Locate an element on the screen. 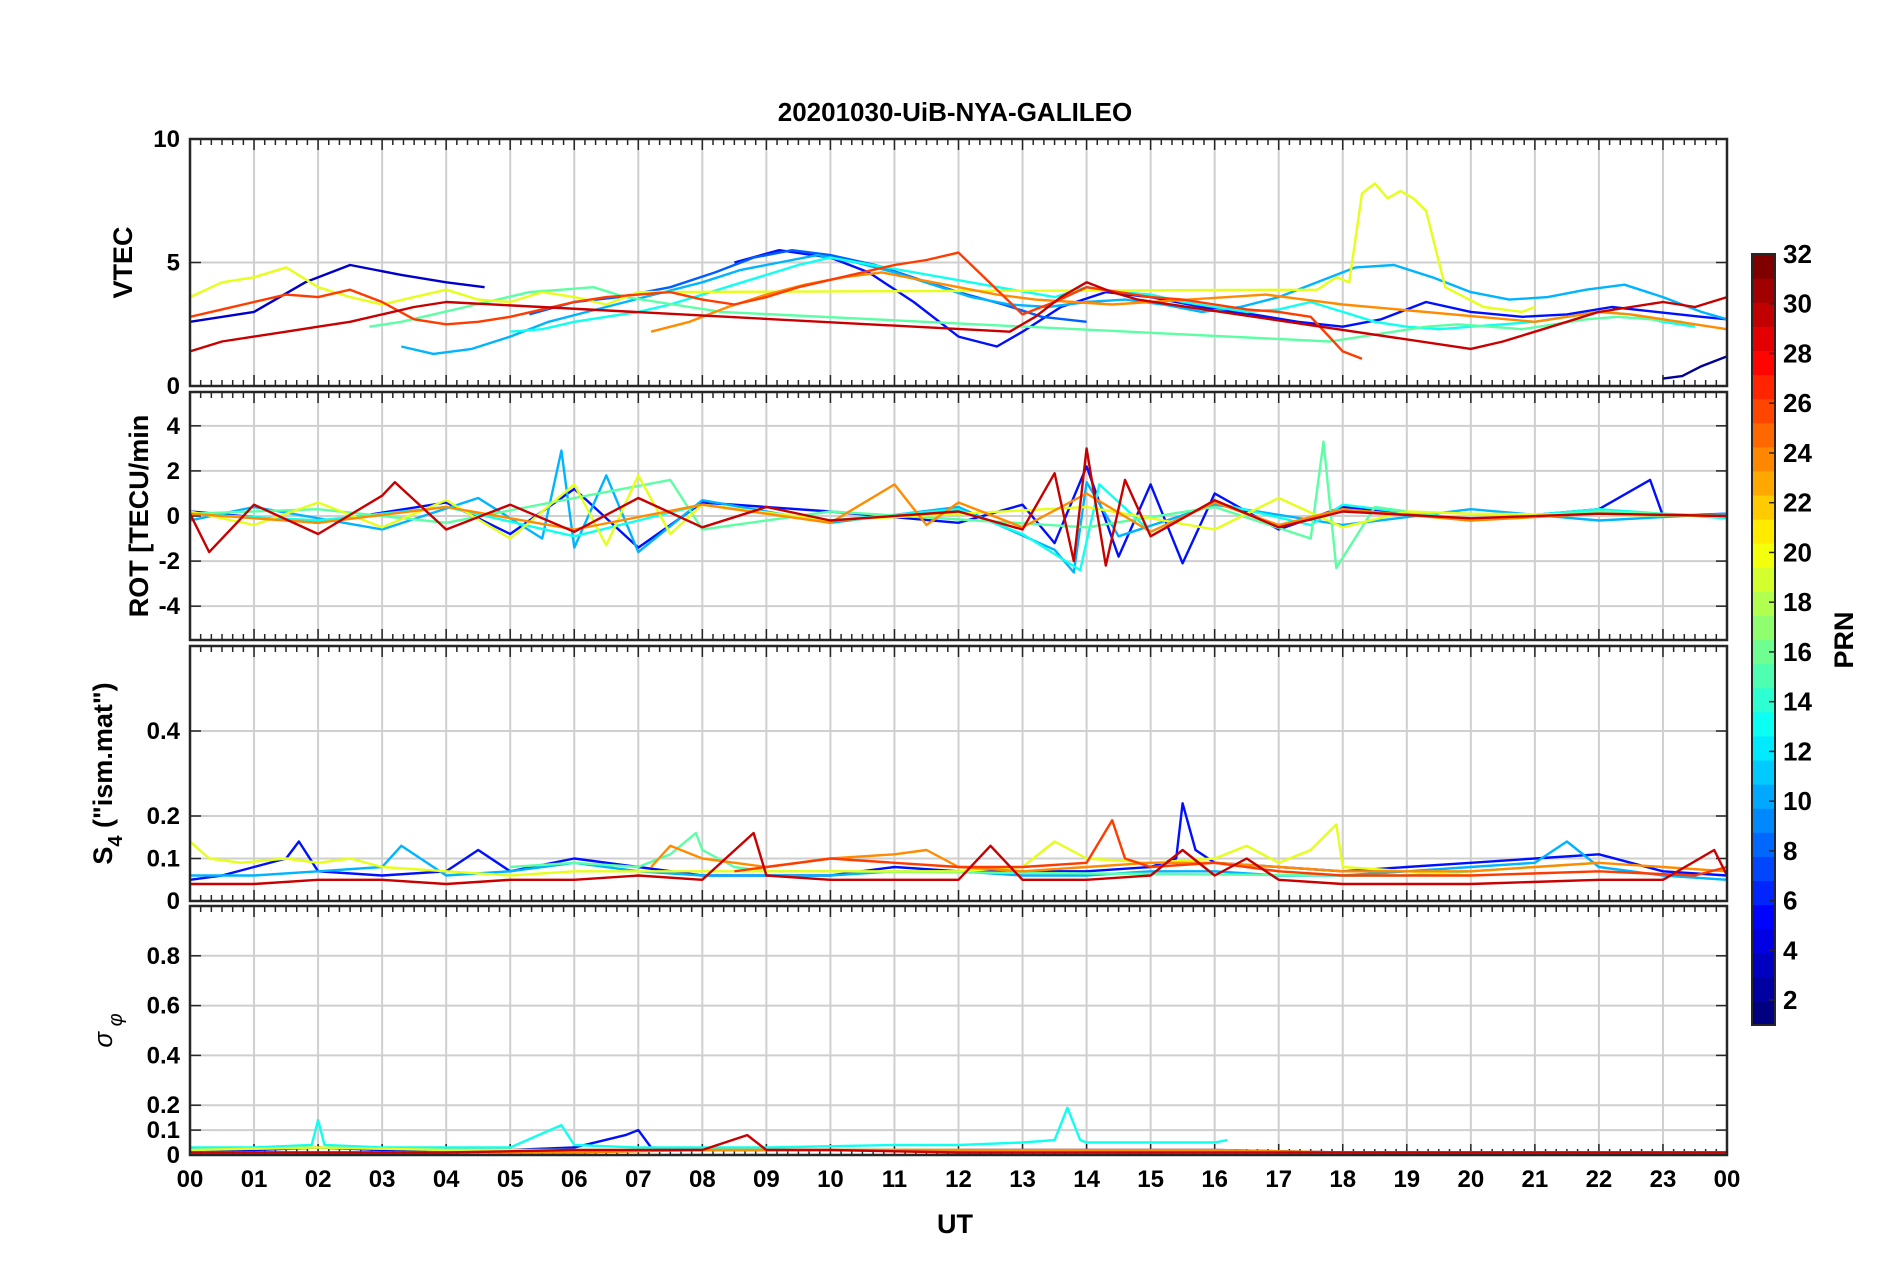 Image resolution: width=1902 pixels, height=1272 pixels. x-tick-label: 14 is located at coordinates (1086, 1179).